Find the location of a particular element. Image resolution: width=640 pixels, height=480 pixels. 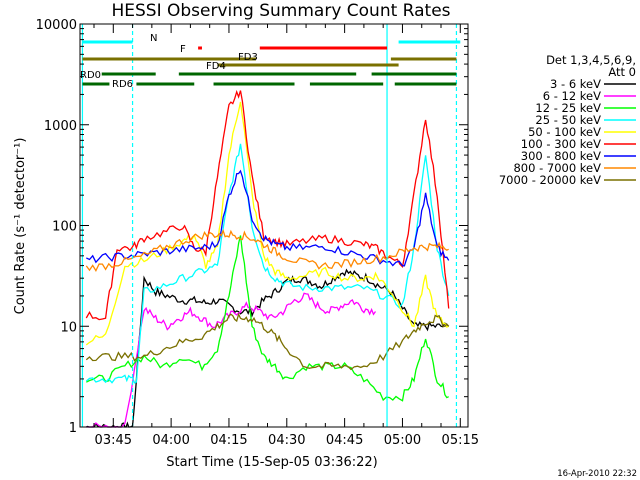

legend-header-2: Att 0 is located at coordinates (622, 72).